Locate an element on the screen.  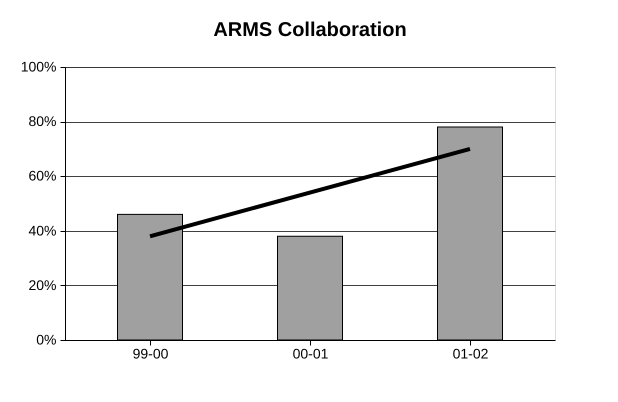
y-tick-label: 40% is located at coordinates (42, 230).